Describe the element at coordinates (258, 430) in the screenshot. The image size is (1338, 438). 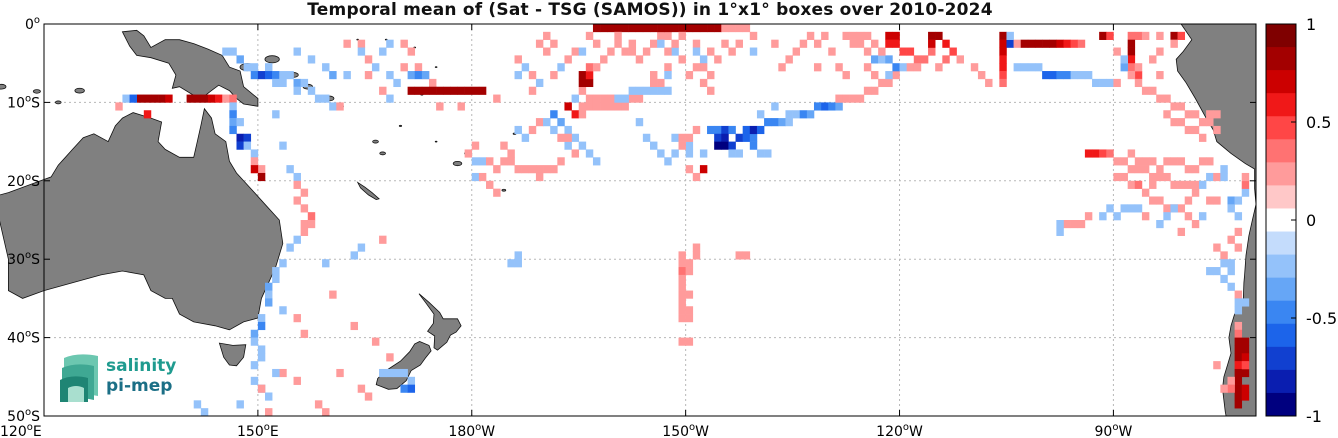
I see `x-tick-label: 150oE` at that location.